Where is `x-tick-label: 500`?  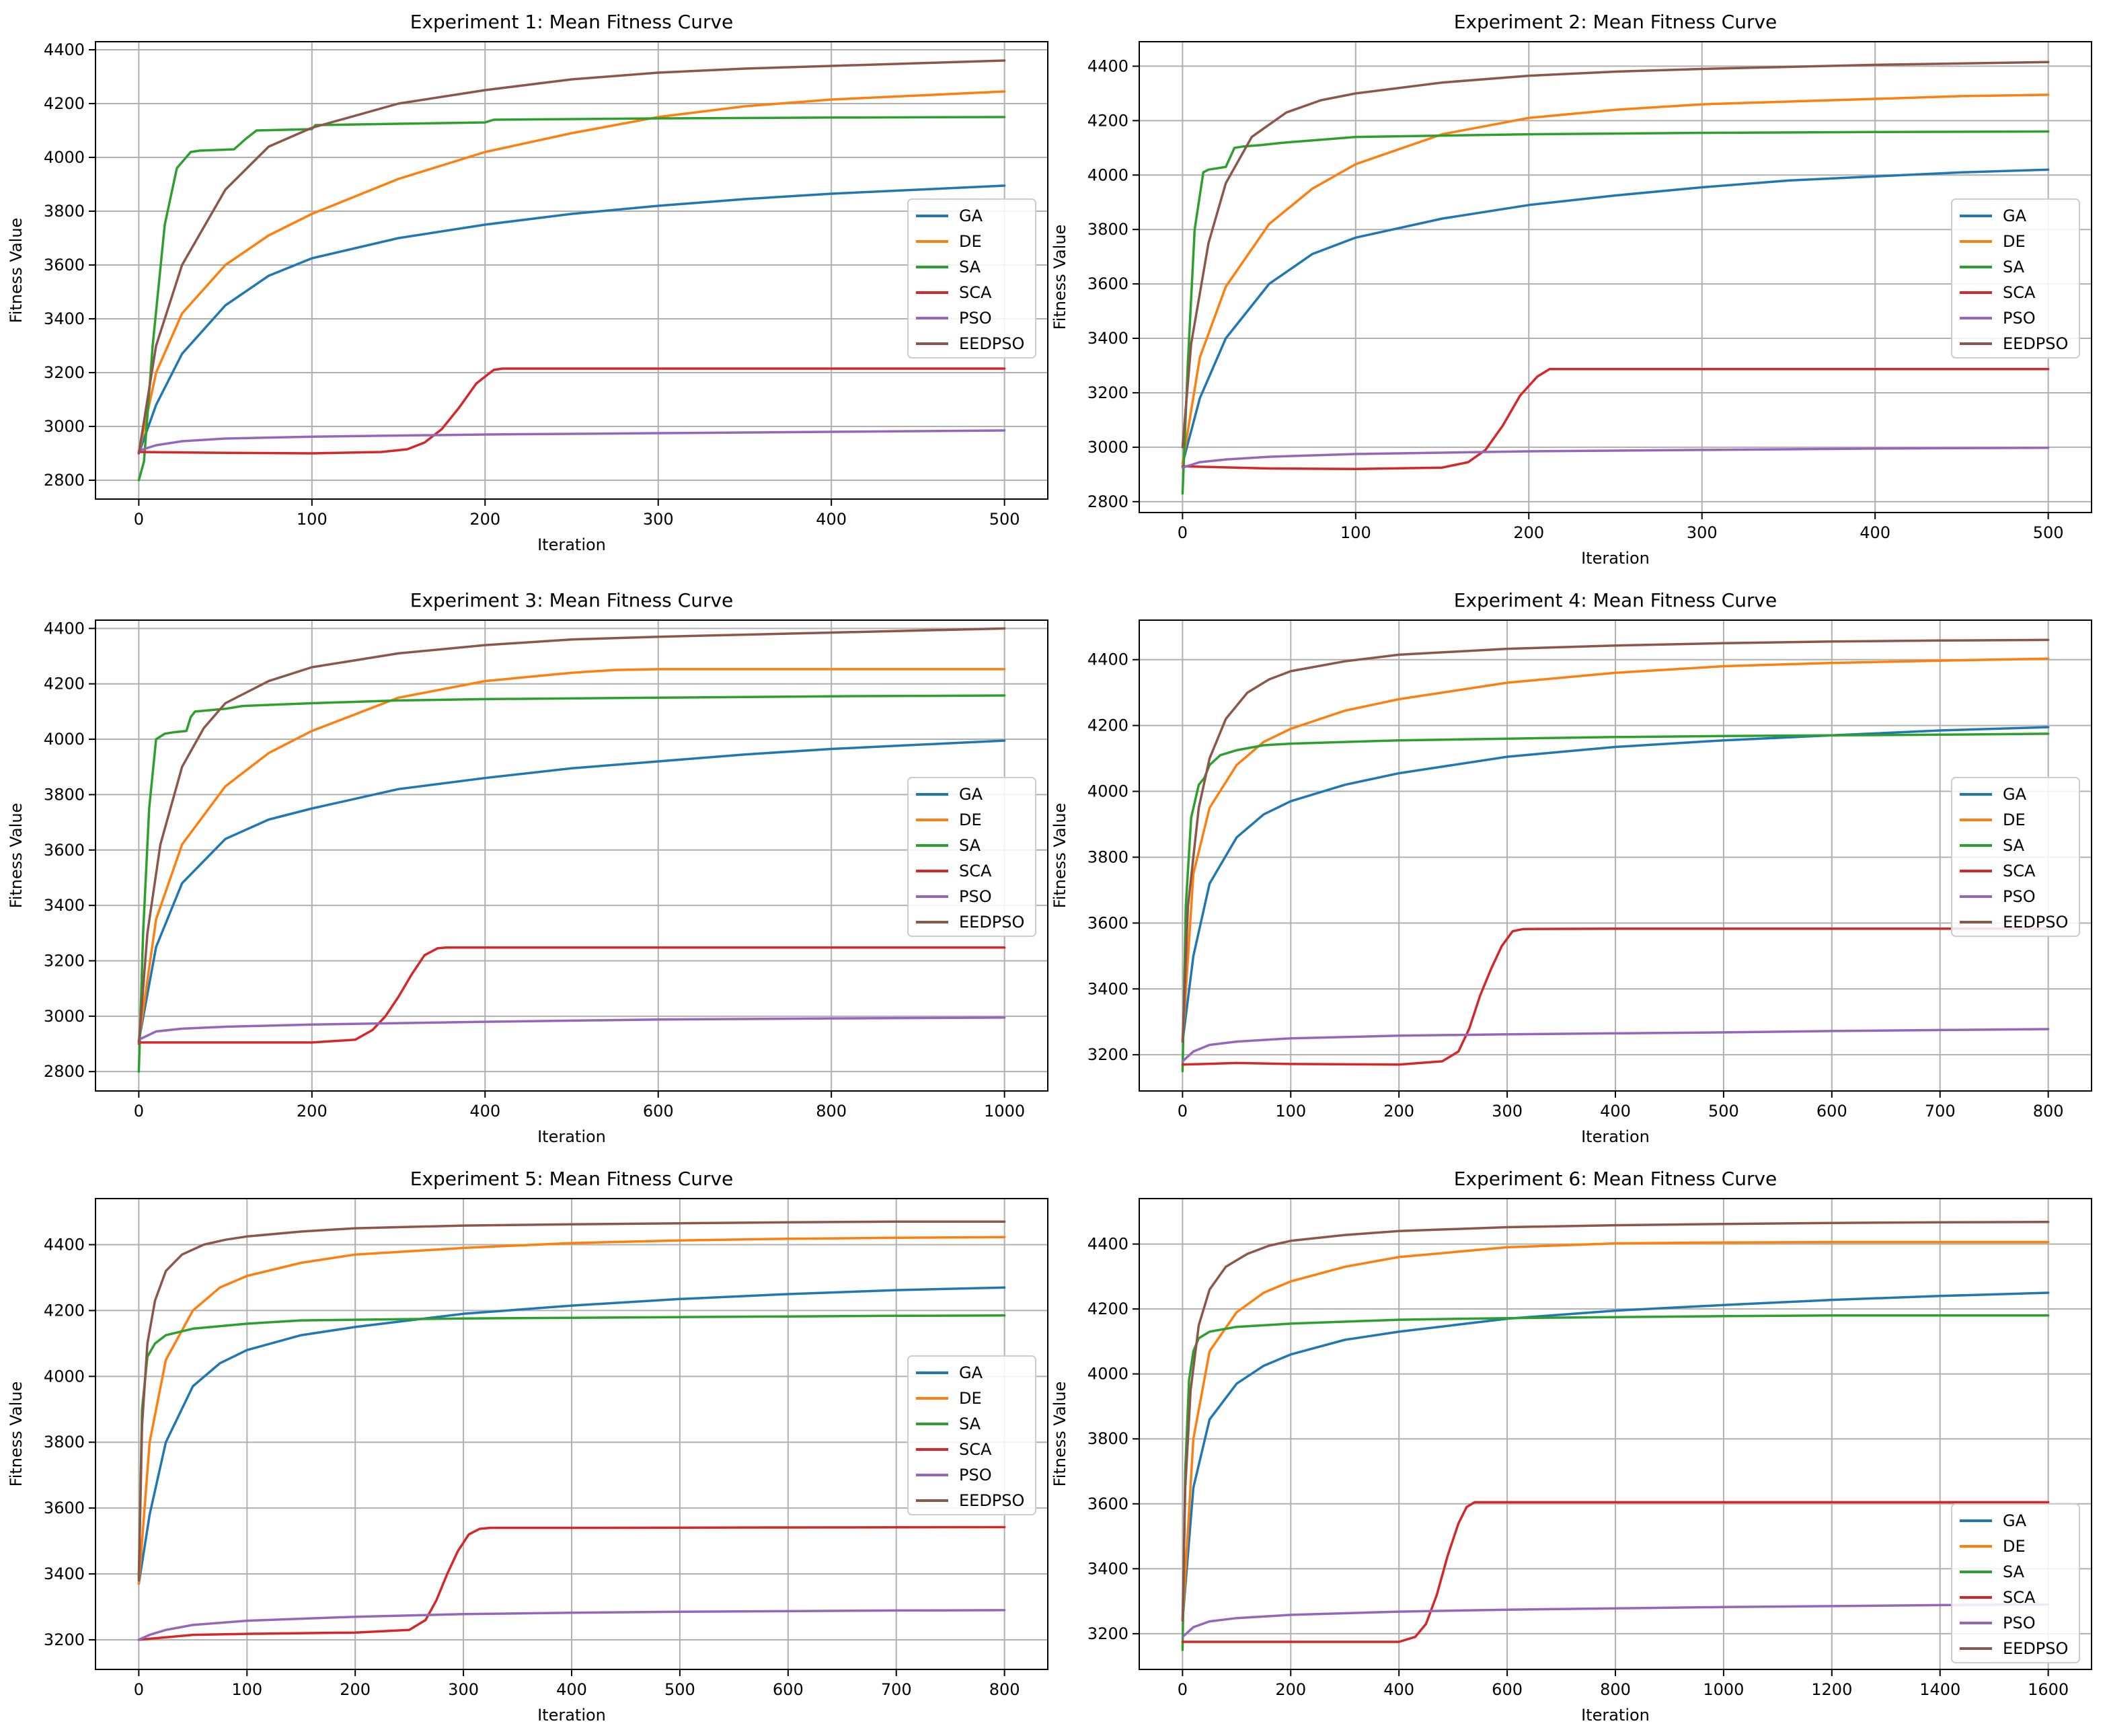 x-tick-label: 500 is located at coordinates (2049, 532).